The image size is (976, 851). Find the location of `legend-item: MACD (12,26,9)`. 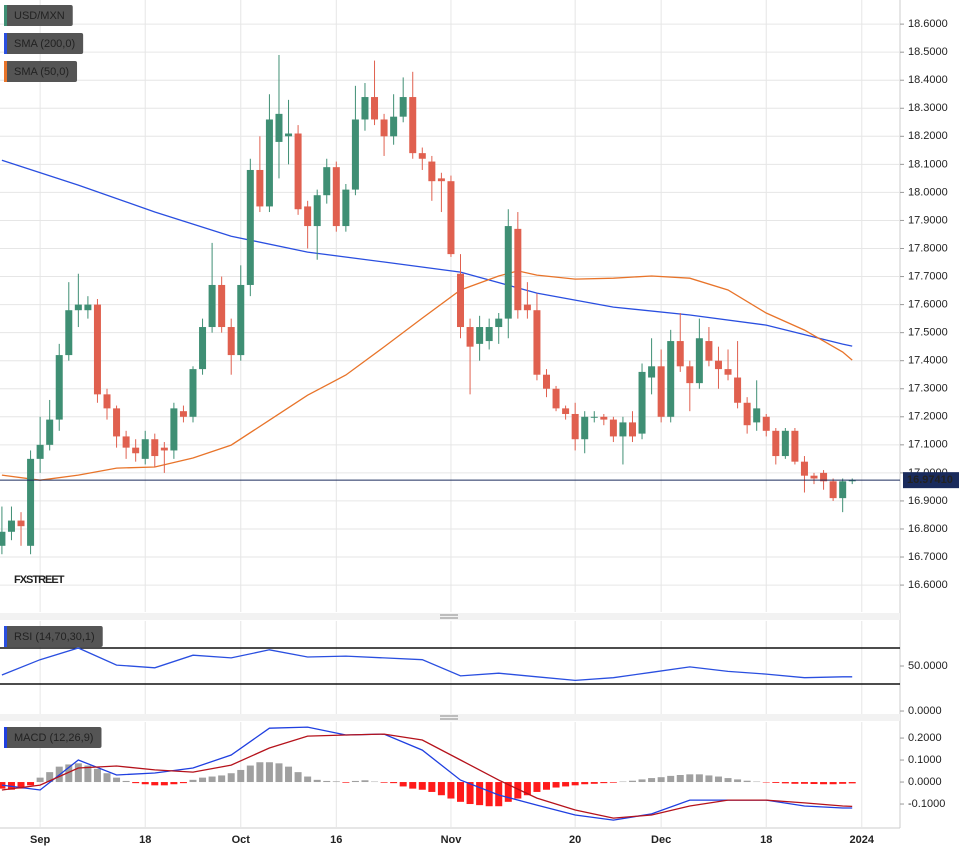

legend-item: MACD (12,26,9) is located at coordinates (53, 737).